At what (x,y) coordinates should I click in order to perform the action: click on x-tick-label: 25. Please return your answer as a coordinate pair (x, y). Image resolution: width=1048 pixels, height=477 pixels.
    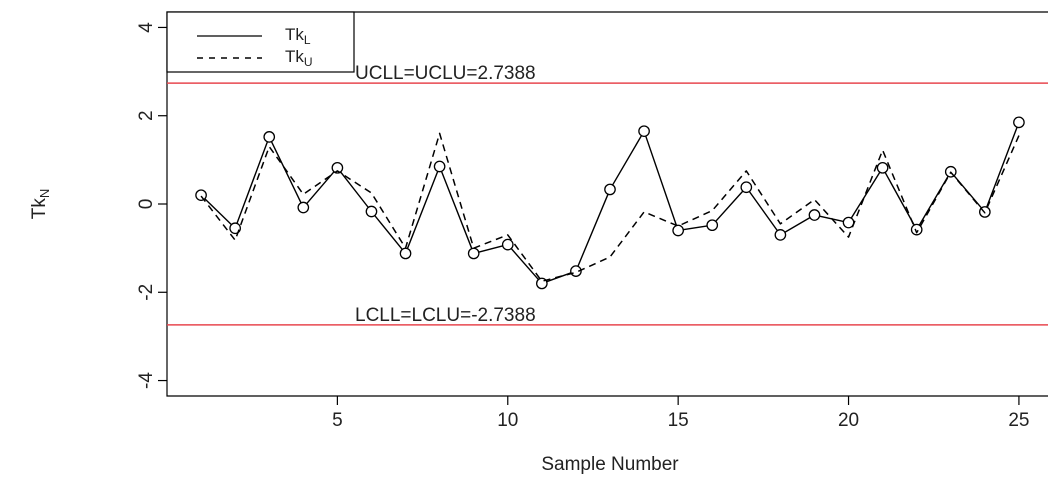
    Looking at the image, I should click on (1018, 420).